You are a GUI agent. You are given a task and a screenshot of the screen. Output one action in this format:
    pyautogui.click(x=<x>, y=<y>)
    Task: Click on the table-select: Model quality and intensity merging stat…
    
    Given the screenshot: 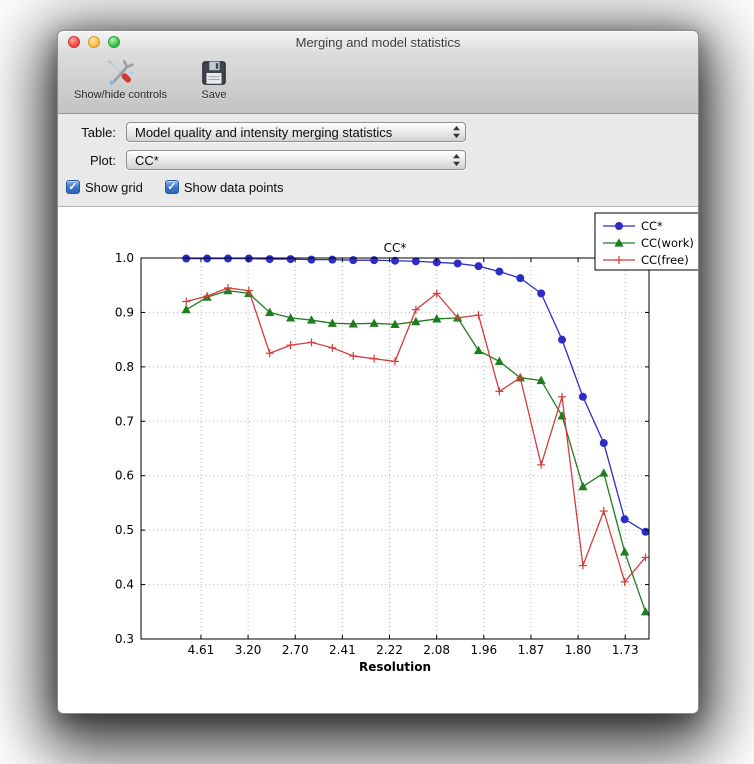 What is the action you would take?
    pyautogui.click(x=296, y=132)
    